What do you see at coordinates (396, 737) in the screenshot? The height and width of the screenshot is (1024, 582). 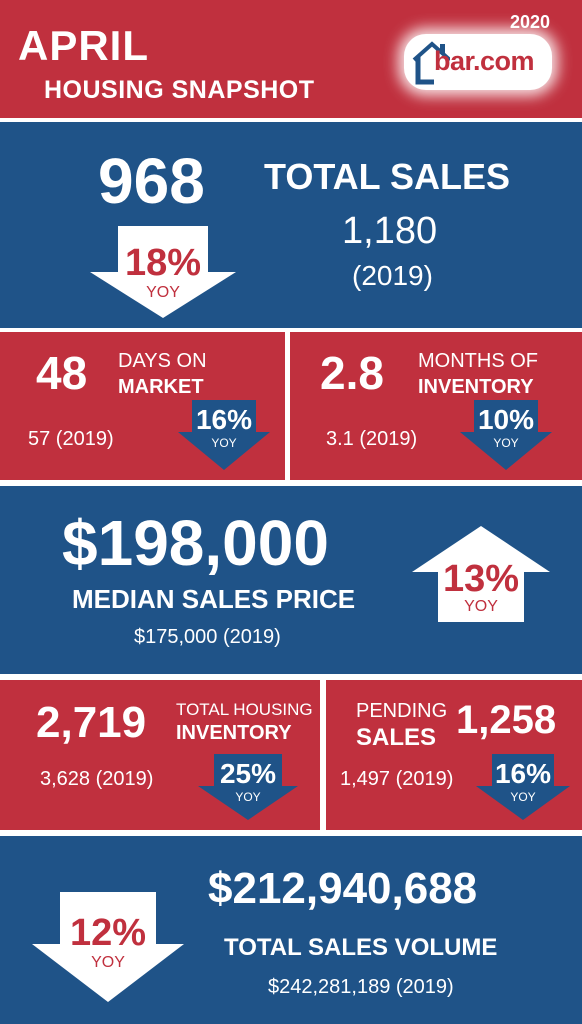 I see `pending-sales-label-line2: SALES` at bounding box center [396, 737].